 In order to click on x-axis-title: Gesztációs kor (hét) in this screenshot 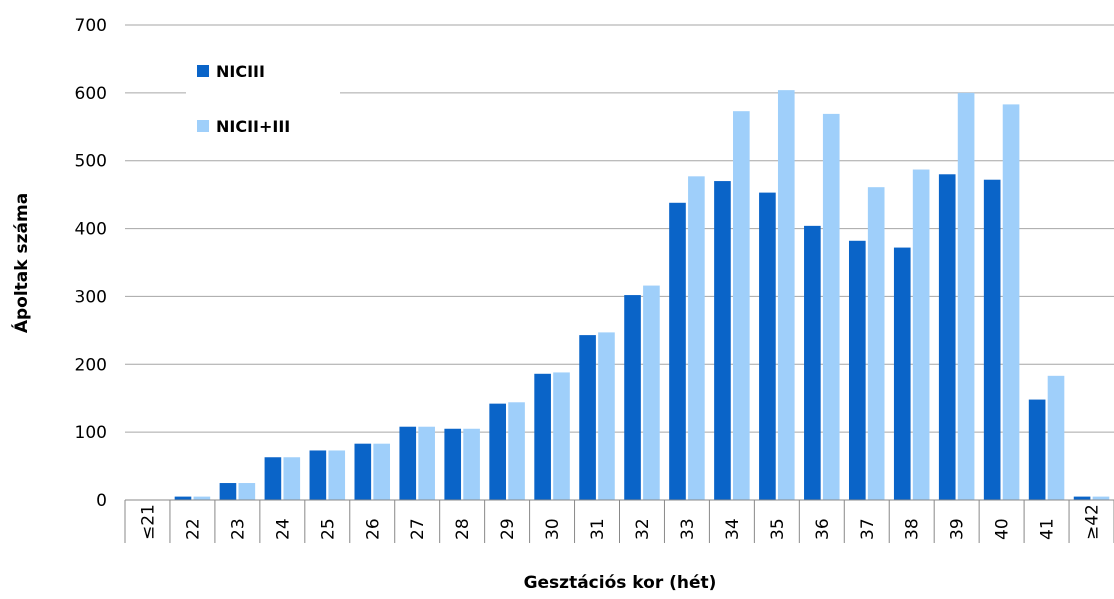, I will do `click(620, 583)`.